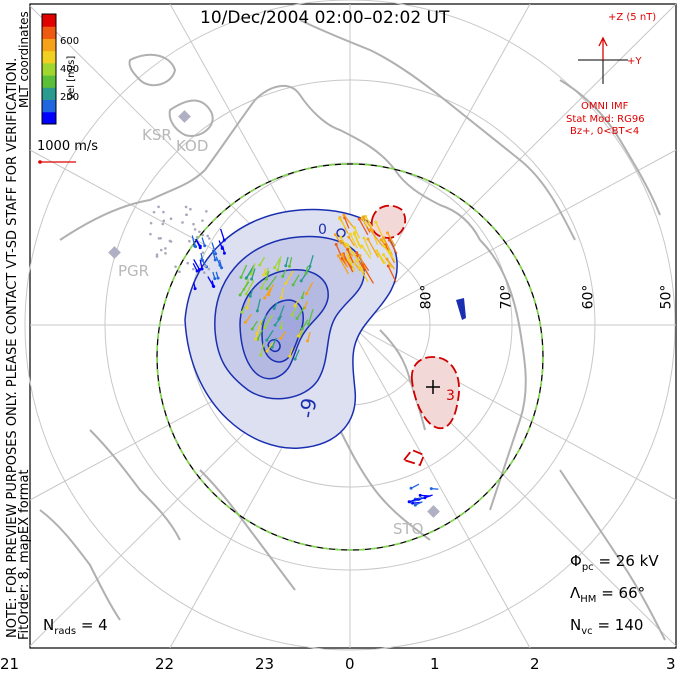  What do you see at coordinates (57, 162) in the screenshot?
I see `reference-vector` at bounding box center [57, 162].